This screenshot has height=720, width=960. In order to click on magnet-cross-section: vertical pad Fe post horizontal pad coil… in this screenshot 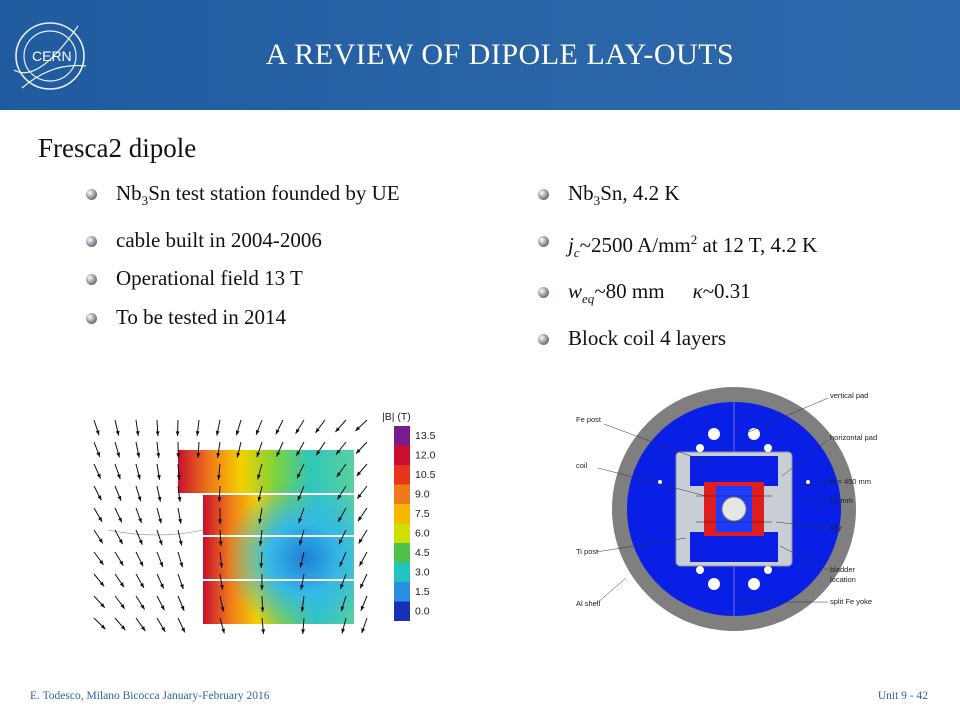, I will do `click(726, 509)`.